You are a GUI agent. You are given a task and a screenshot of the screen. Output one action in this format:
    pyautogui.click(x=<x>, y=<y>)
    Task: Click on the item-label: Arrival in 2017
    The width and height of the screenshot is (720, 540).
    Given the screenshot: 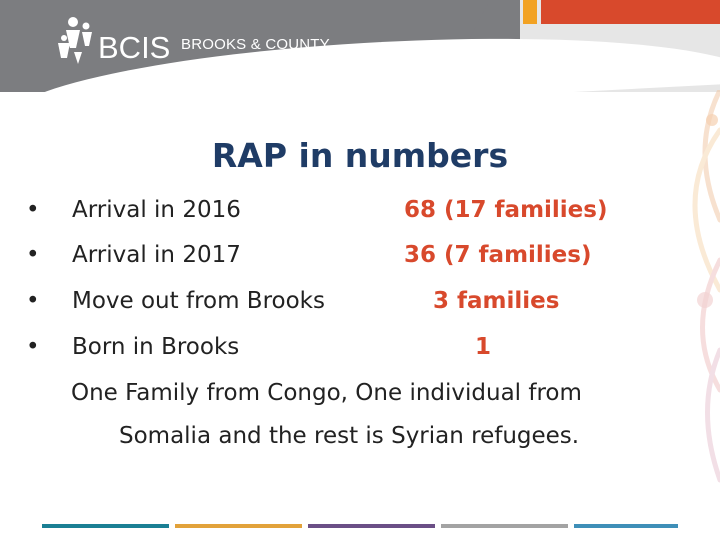 What is the action you would take?
    pyautogui.click(x=156, y=255)
    